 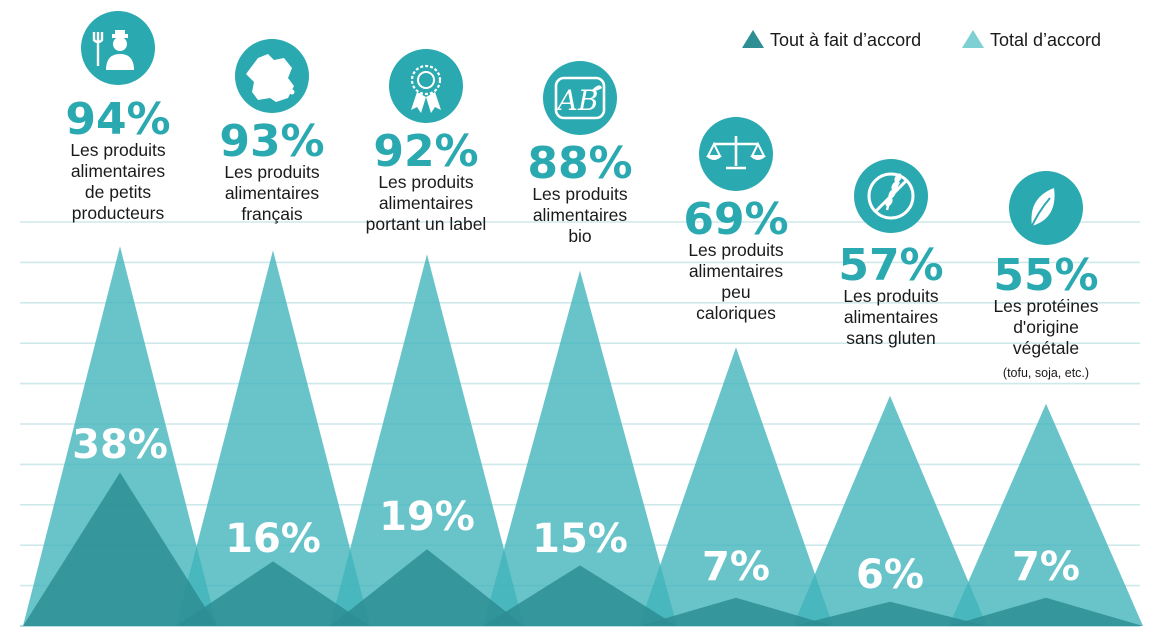 I want to click on label-text: d', so click(x=1019, y=327).